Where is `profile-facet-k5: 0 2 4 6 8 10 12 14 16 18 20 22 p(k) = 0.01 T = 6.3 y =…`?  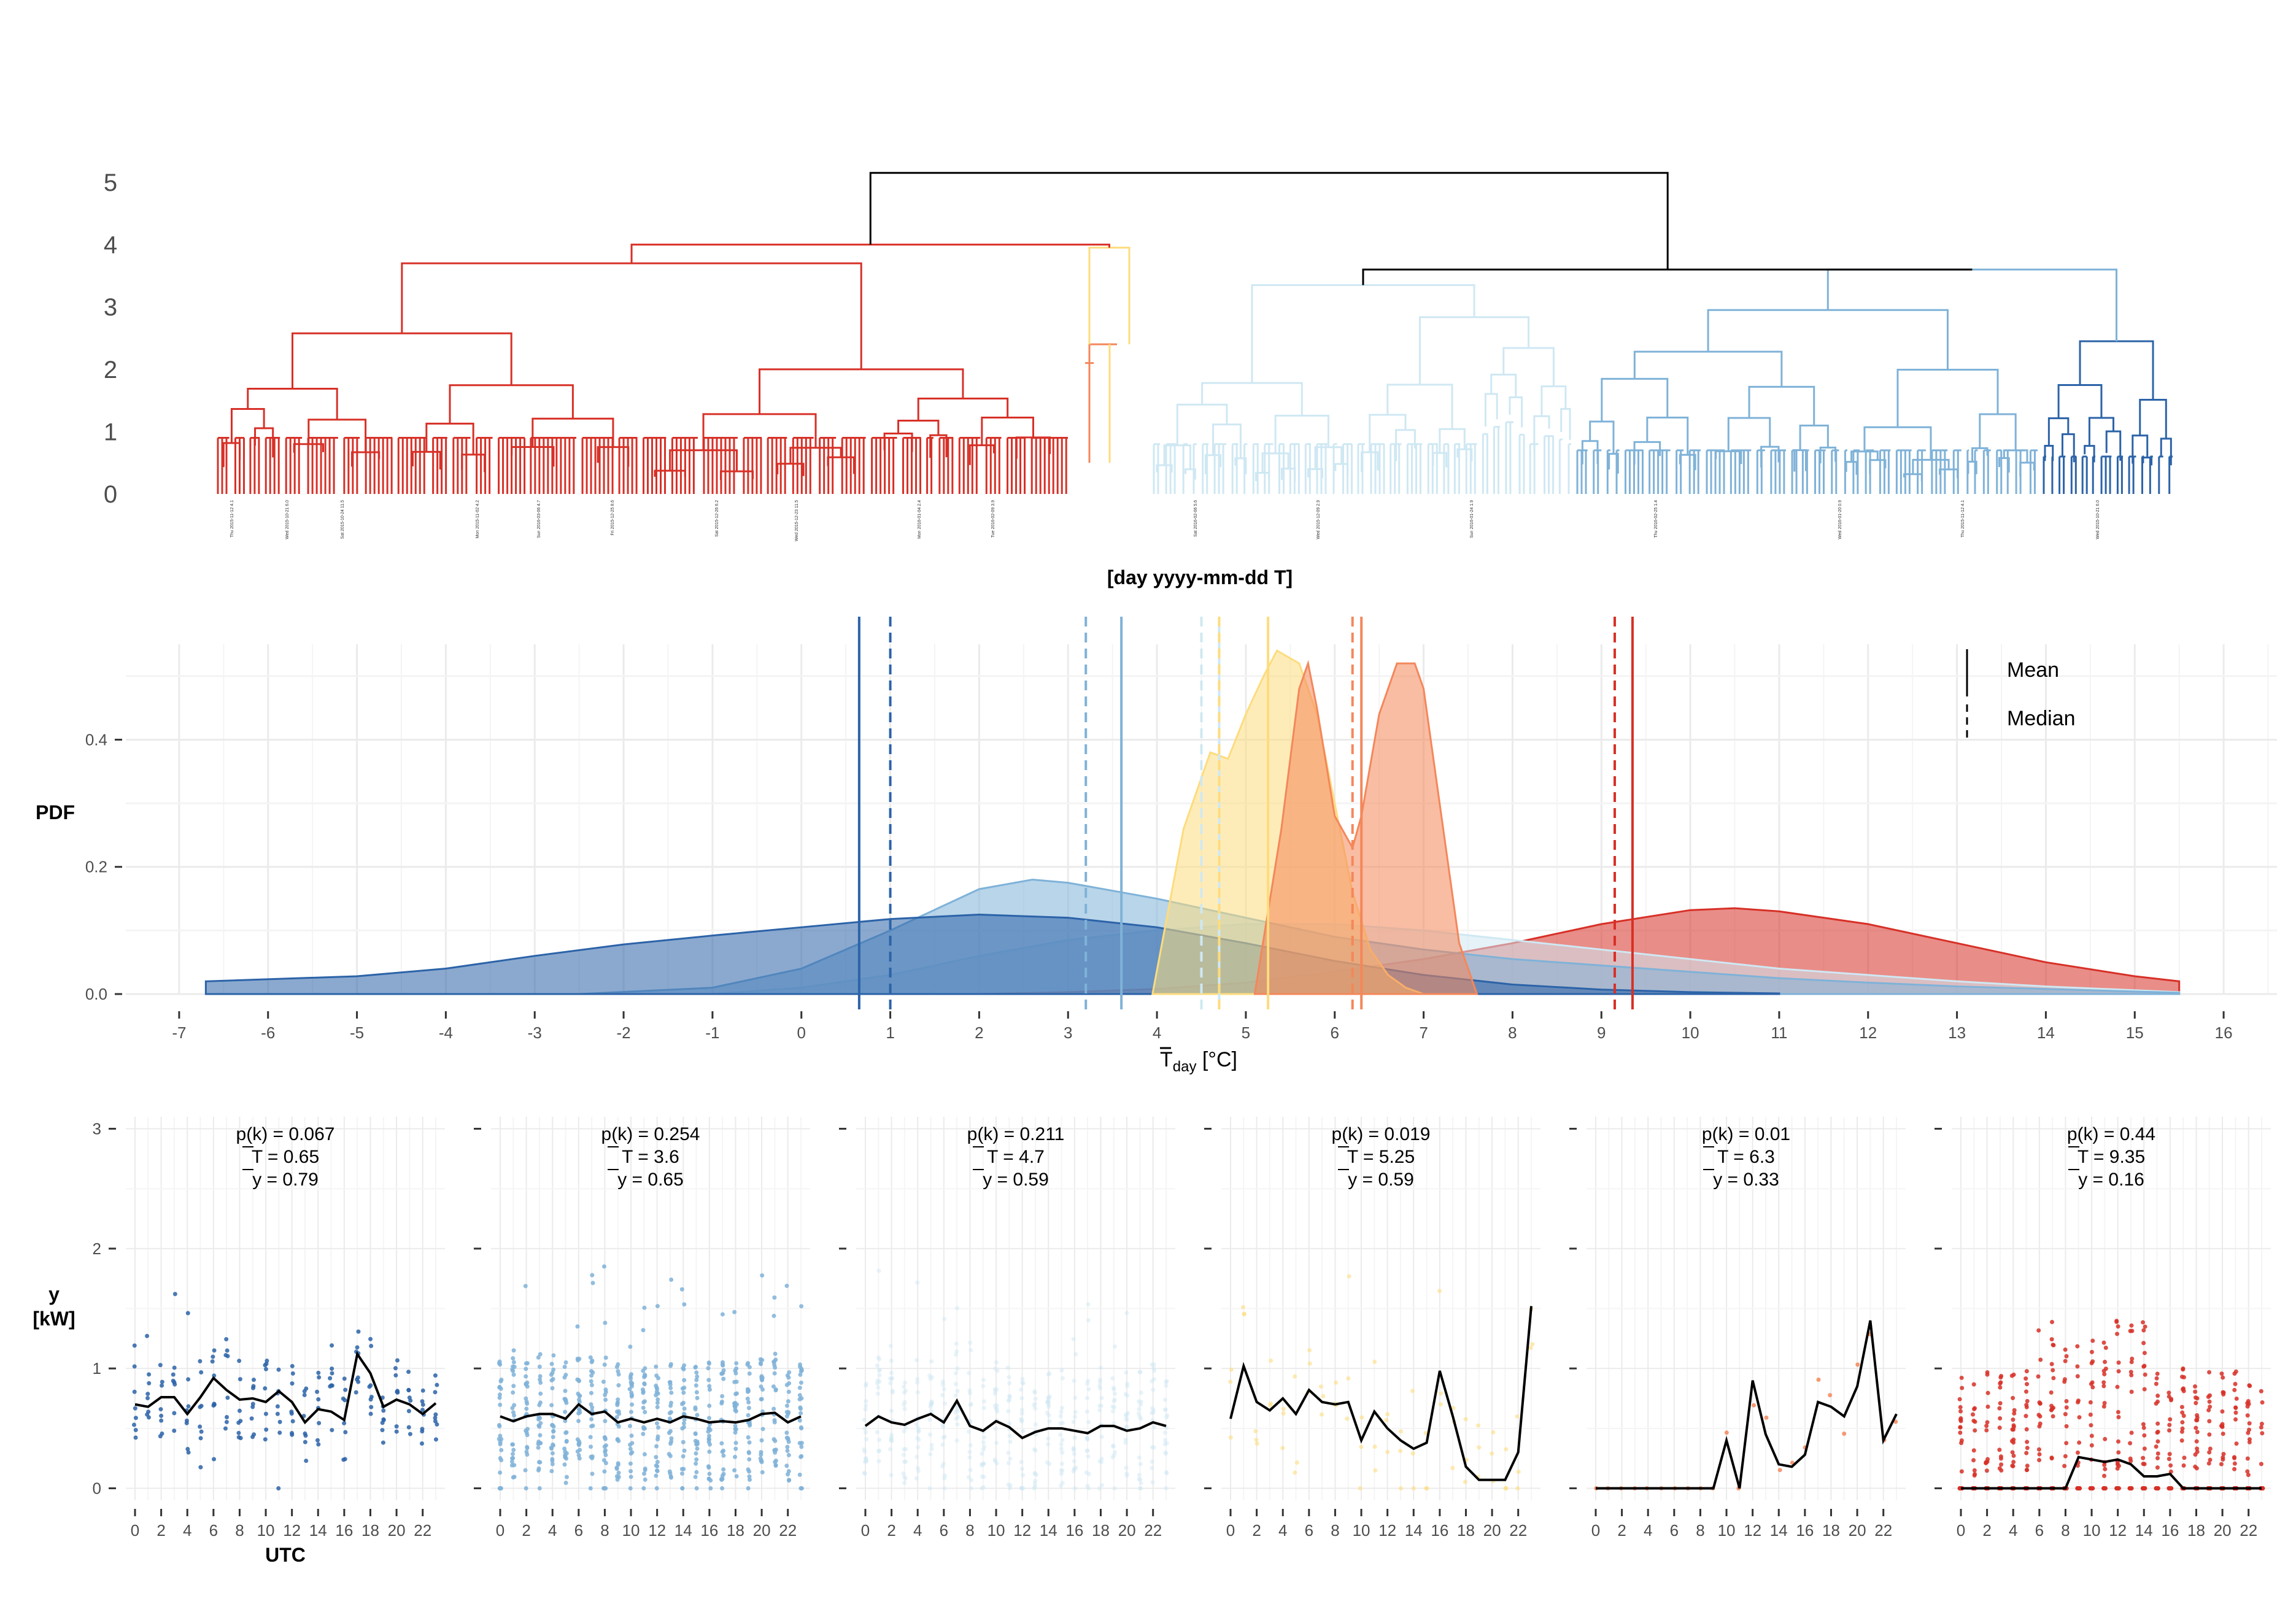
profile-facet-k5: 0 2 4 6 8 10 12 14 16 18 20 22 p(k) = 0.01 T = 6.3 y =… is located at coordinates (1737, 1328).